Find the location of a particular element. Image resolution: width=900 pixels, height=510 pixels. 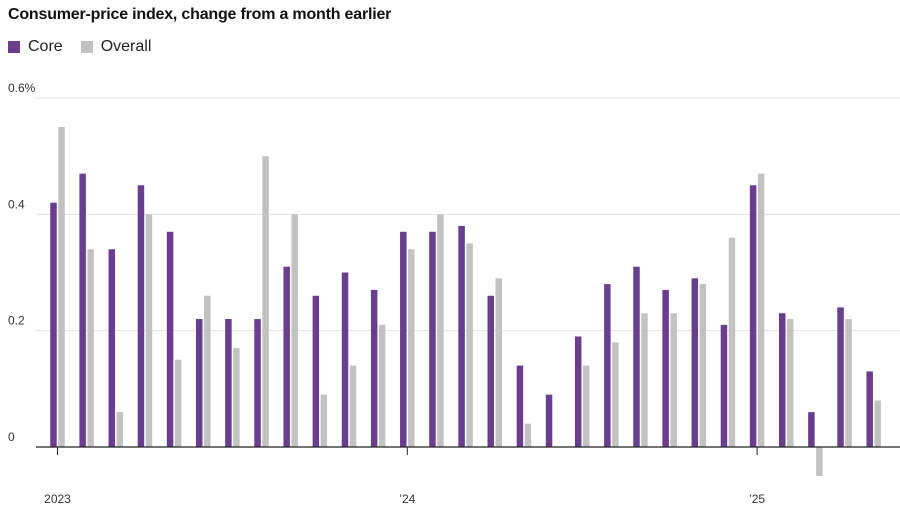

legend-item-core: Core is located at coordinates (35, 47).